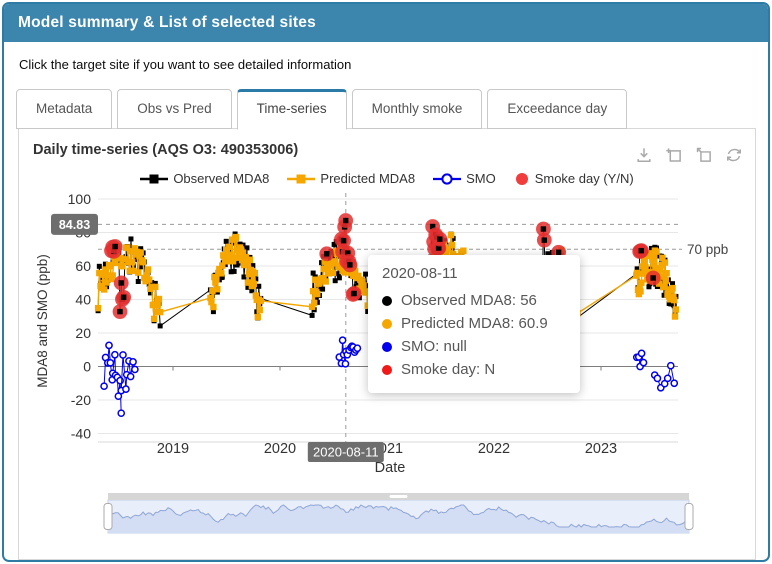 The width and height of the screenshot is (772, 564). I want to click on window-header: Model summary & List of selected sites, so click(386, 23).